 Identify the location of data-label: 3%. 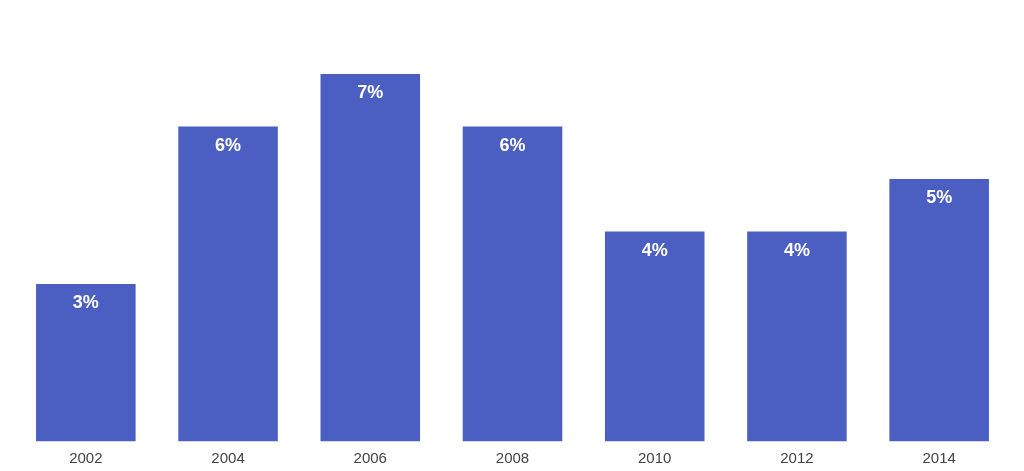
(85, 302).